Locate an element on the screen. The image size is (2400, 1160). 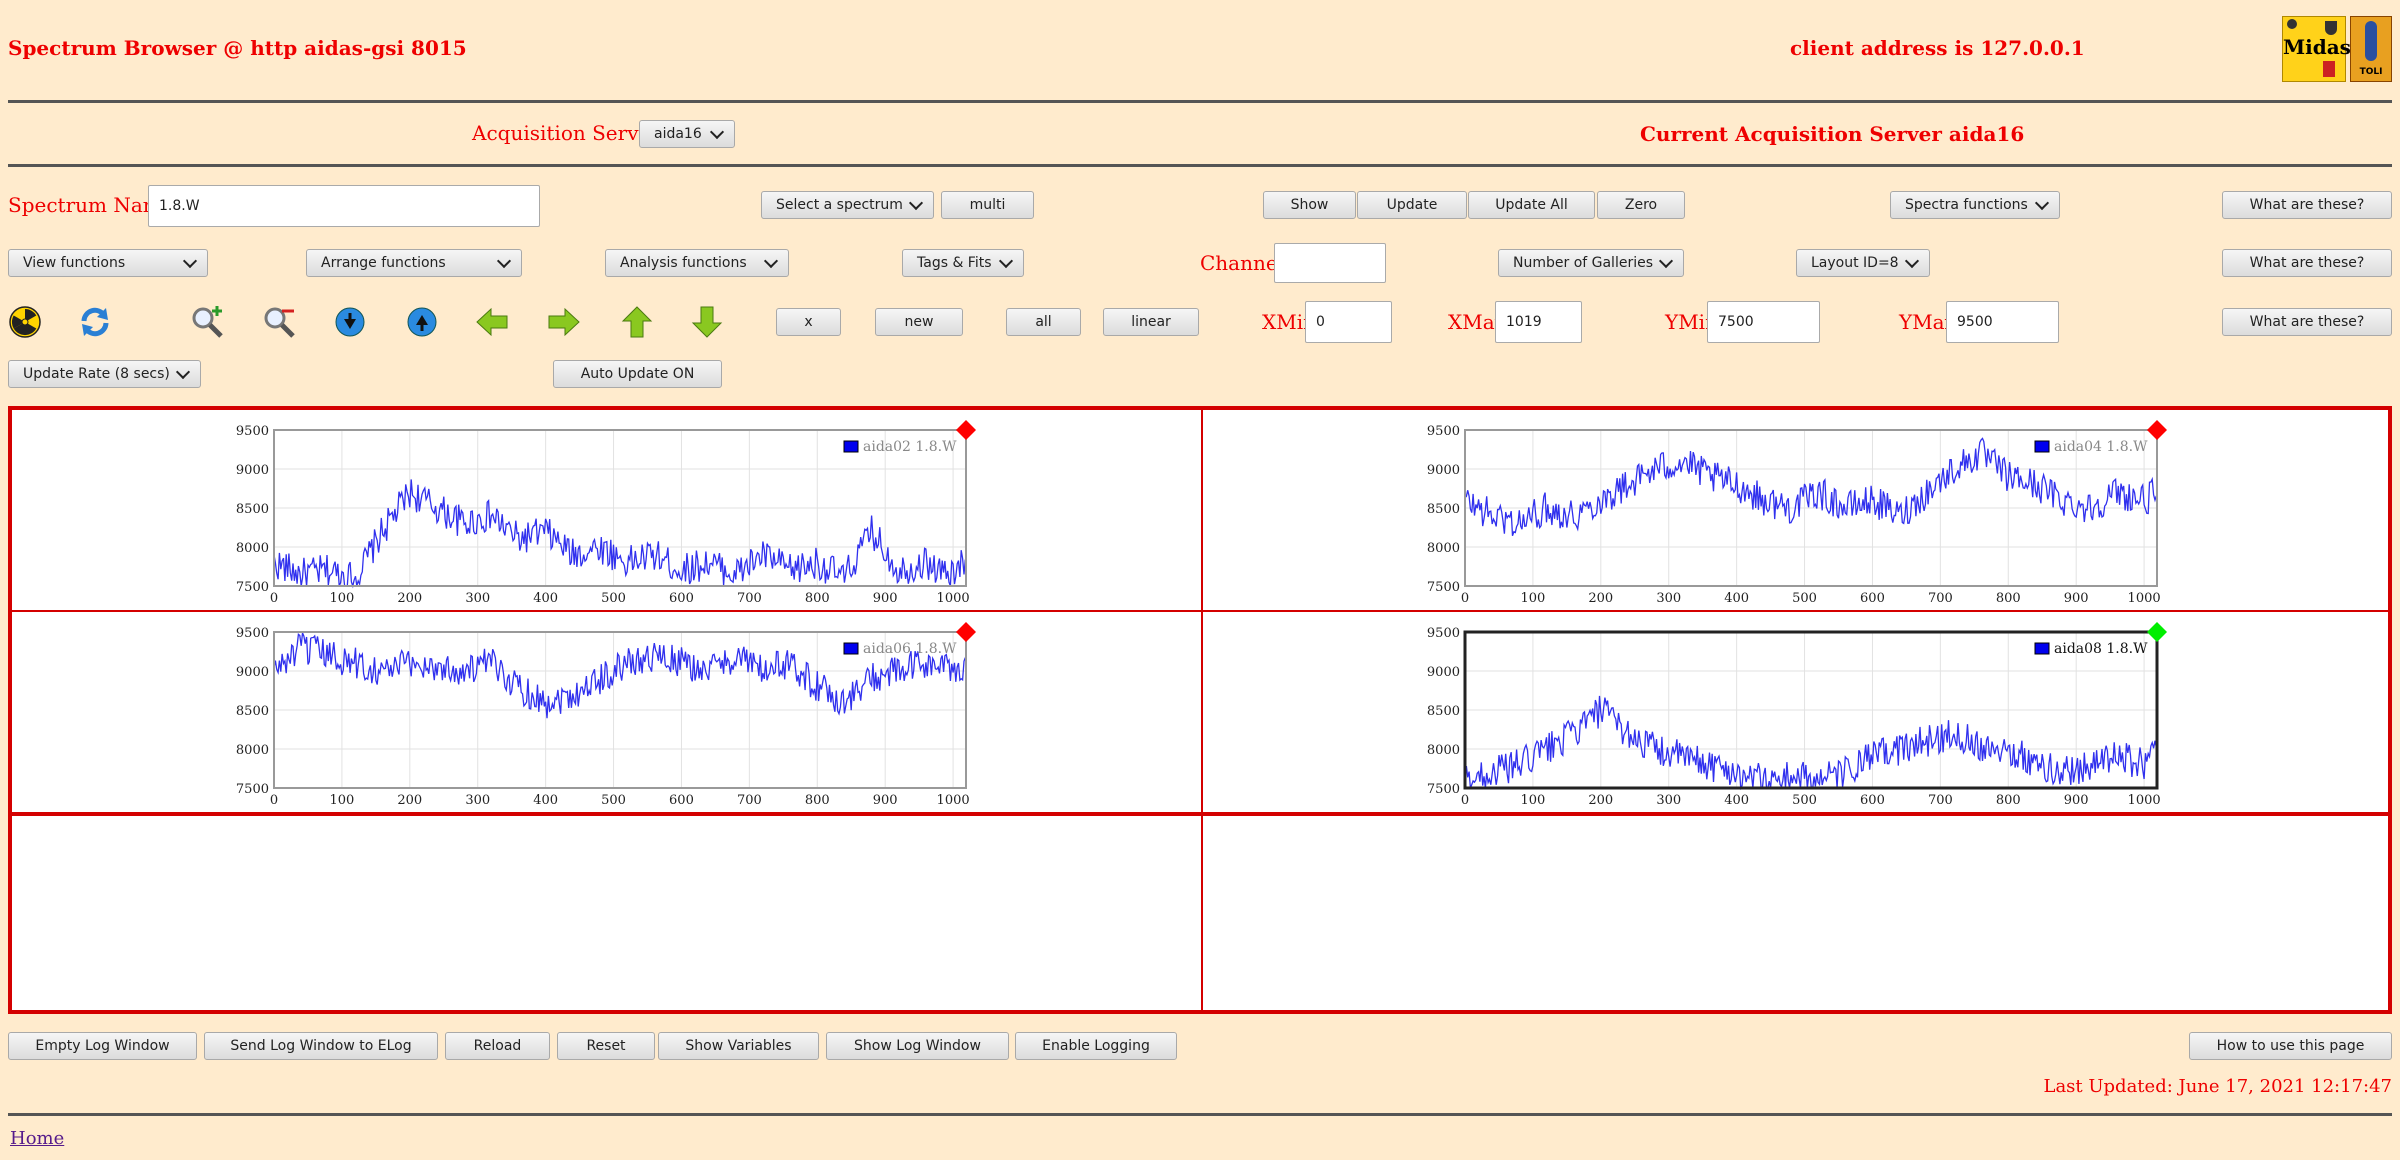
spectra-functions-dropdown: Spectra functions is located at coordinates (1975, 205).